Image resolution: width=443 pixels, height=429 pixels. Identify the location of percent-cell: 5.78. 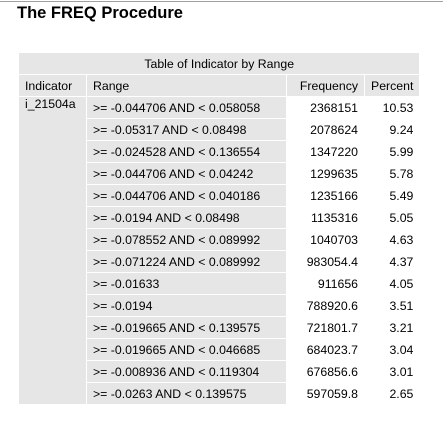
(392, 173).